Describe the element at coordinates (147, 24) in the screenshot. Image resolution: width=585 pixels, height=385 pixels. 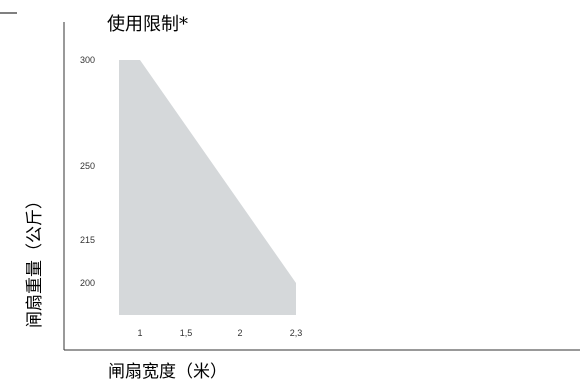
I see `chart-title: 使用限制*` at that location.